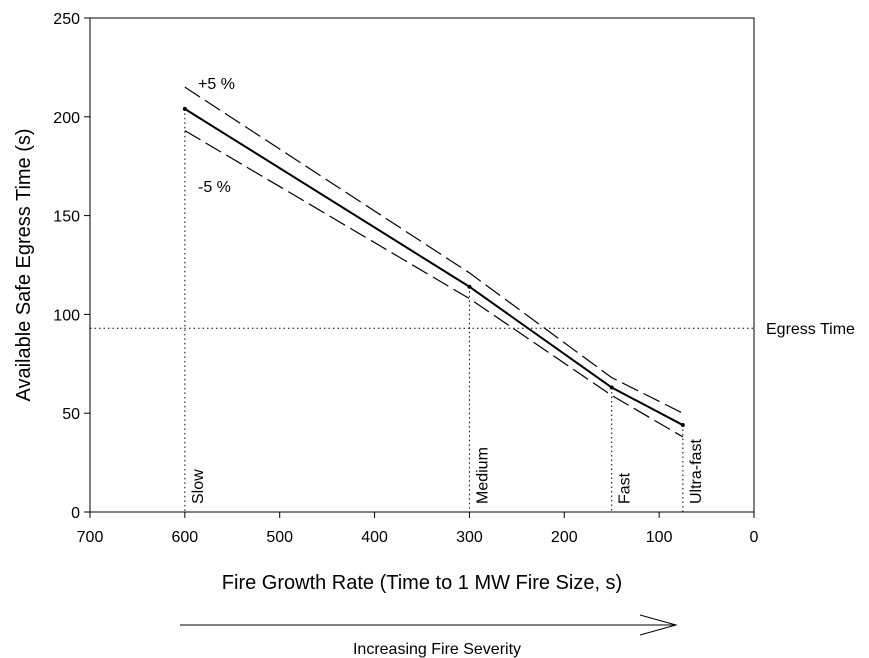 The height and width of the screenshot is (658, 869). I want to click on y-tick-label: 50, so click(71, 414).